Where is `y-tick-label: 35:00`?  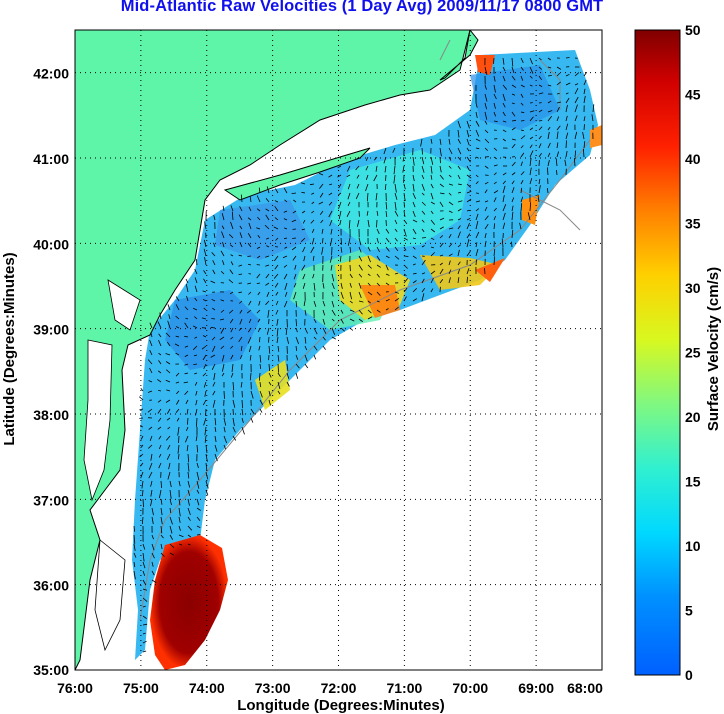
y-tick-label: 35:00 is located at coordinates (51, 670).